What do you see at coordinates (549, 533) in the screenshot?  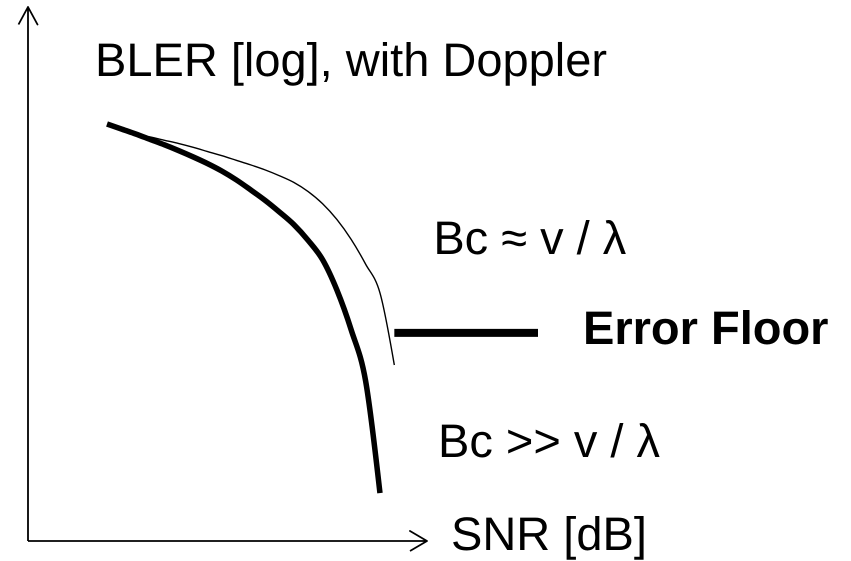 I see `x-axis-title: SNR [dB]` at bounding box center [549, 533].